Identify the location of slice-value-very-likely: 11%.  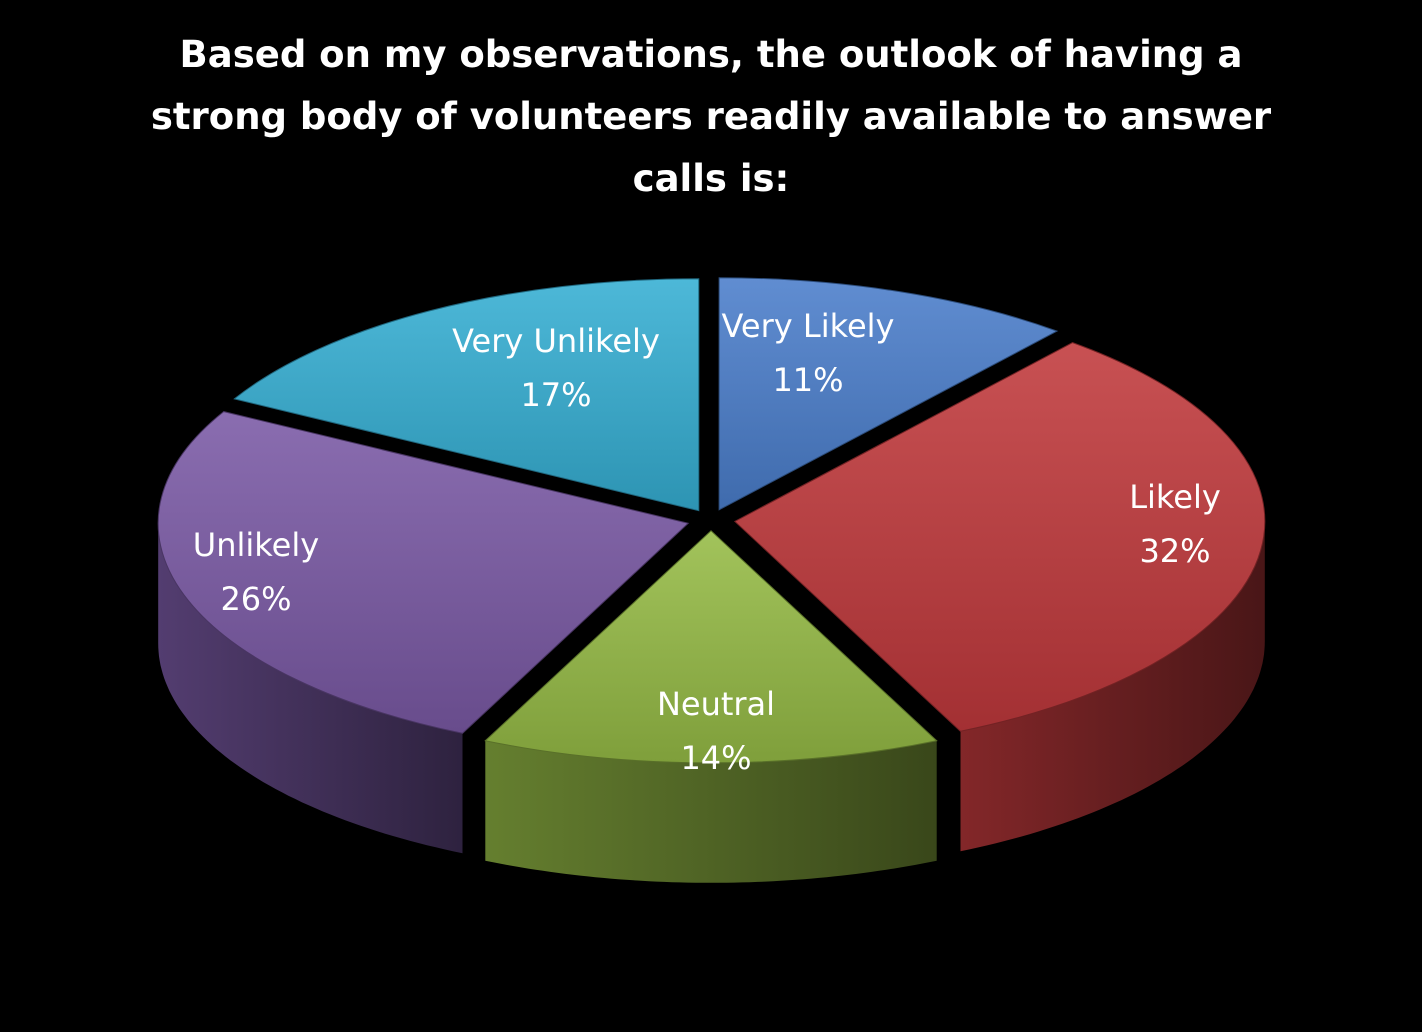
(807, 380).